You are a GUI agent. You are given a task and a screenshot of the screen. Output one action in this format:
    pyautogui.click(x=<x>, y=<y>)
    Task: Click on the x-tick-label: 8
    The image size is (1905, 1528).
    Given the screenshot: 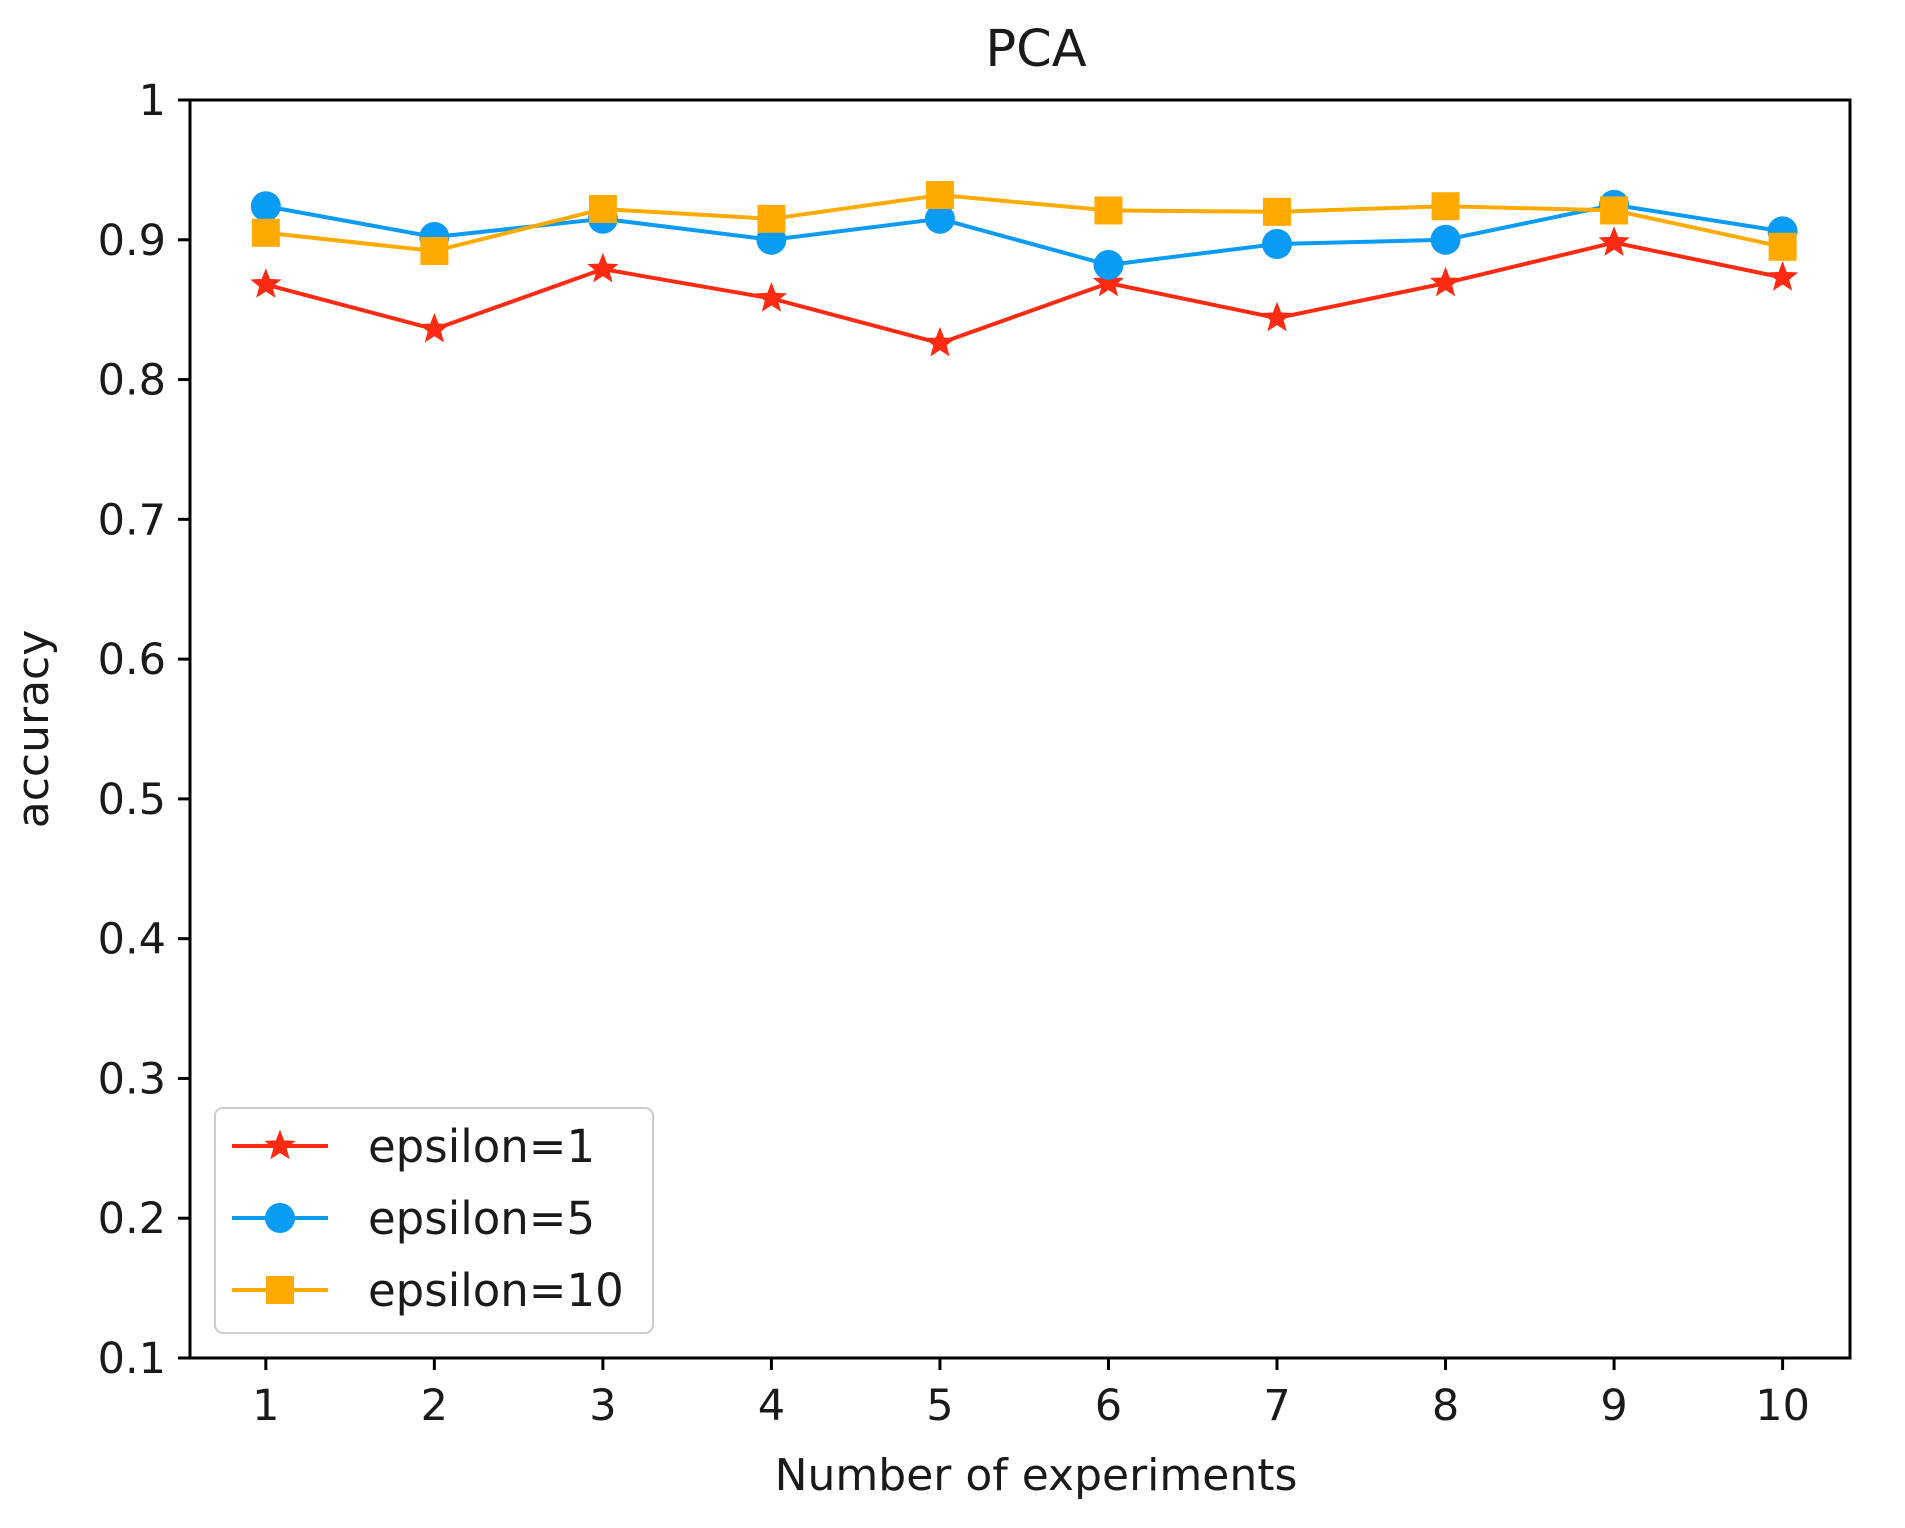 What is the action you would take?
    pyautogui.click(x=1445, y=1406)
    